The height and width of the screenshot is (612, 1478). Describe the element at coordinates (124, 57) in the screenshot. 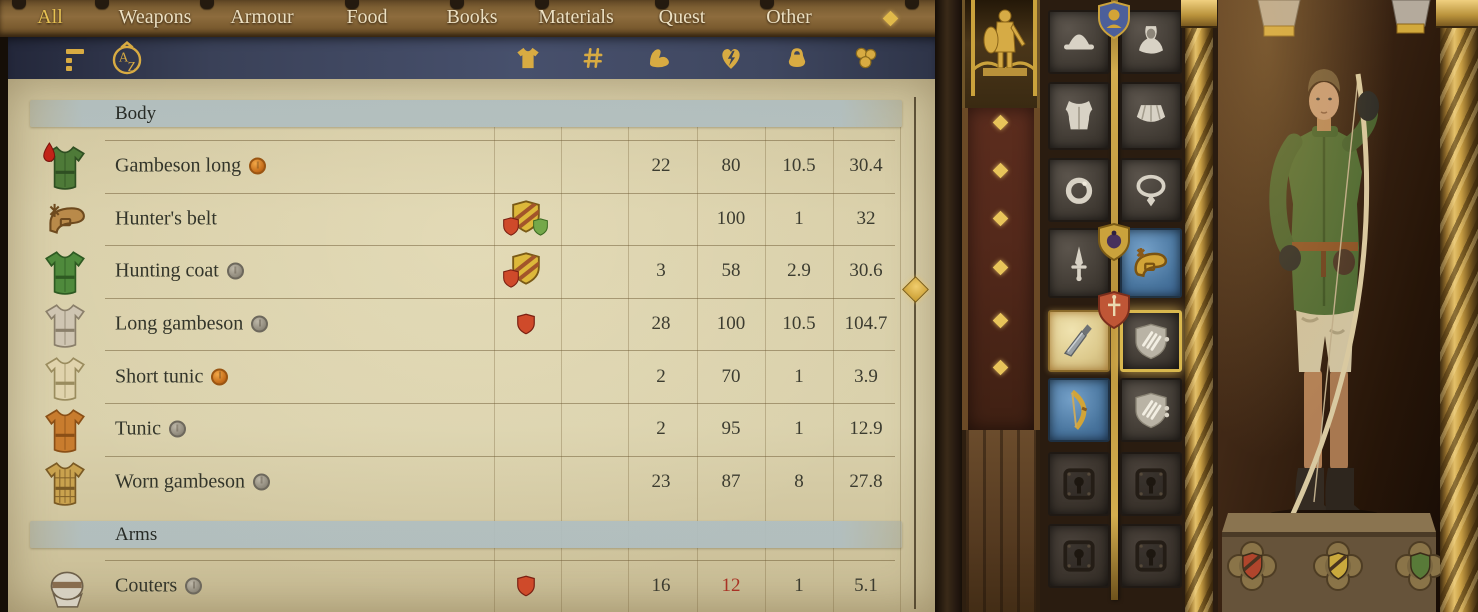

I see `svg-text: A` at that location.